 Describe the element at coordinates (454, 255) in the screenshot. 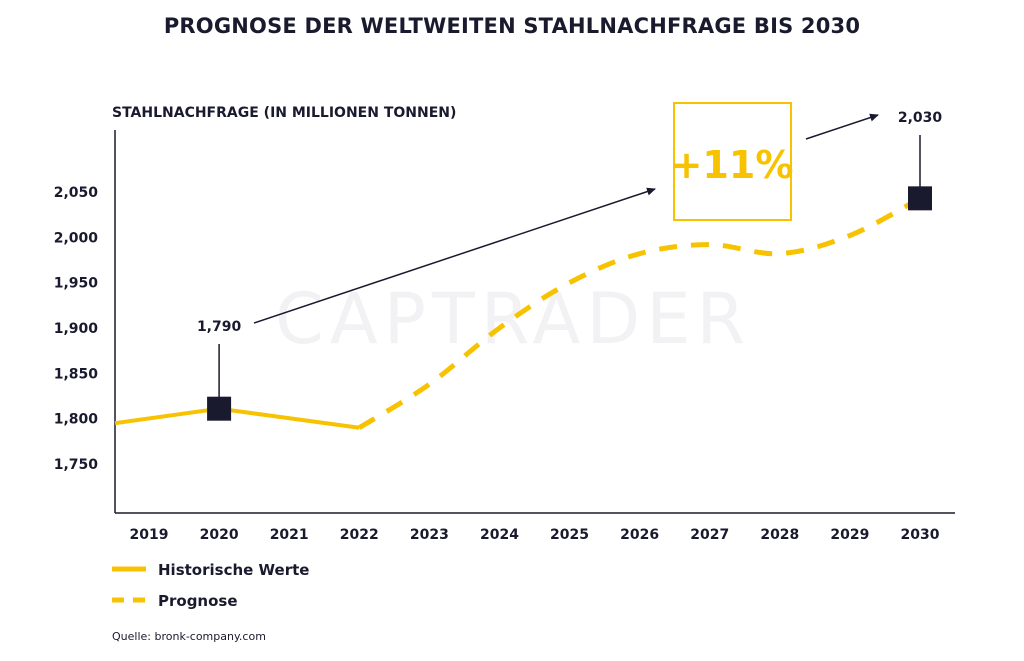

I see `growth-arrow-left` at that location.